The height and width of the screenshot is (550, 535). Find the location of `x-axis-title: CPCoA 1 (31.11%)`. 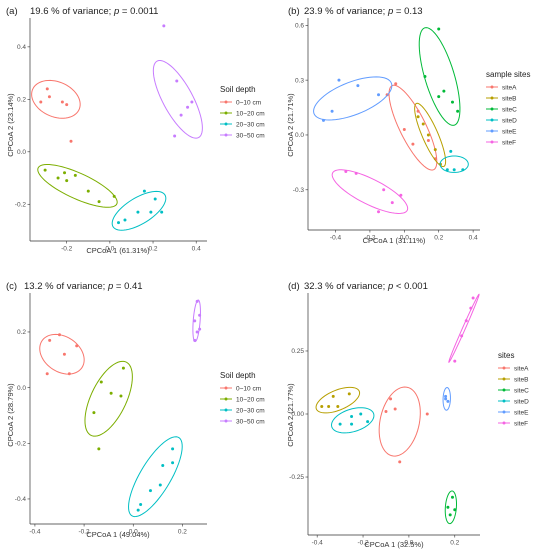

x-axis-title: CPCoA 1 (31.11%) is located at coordinates (394, 240).